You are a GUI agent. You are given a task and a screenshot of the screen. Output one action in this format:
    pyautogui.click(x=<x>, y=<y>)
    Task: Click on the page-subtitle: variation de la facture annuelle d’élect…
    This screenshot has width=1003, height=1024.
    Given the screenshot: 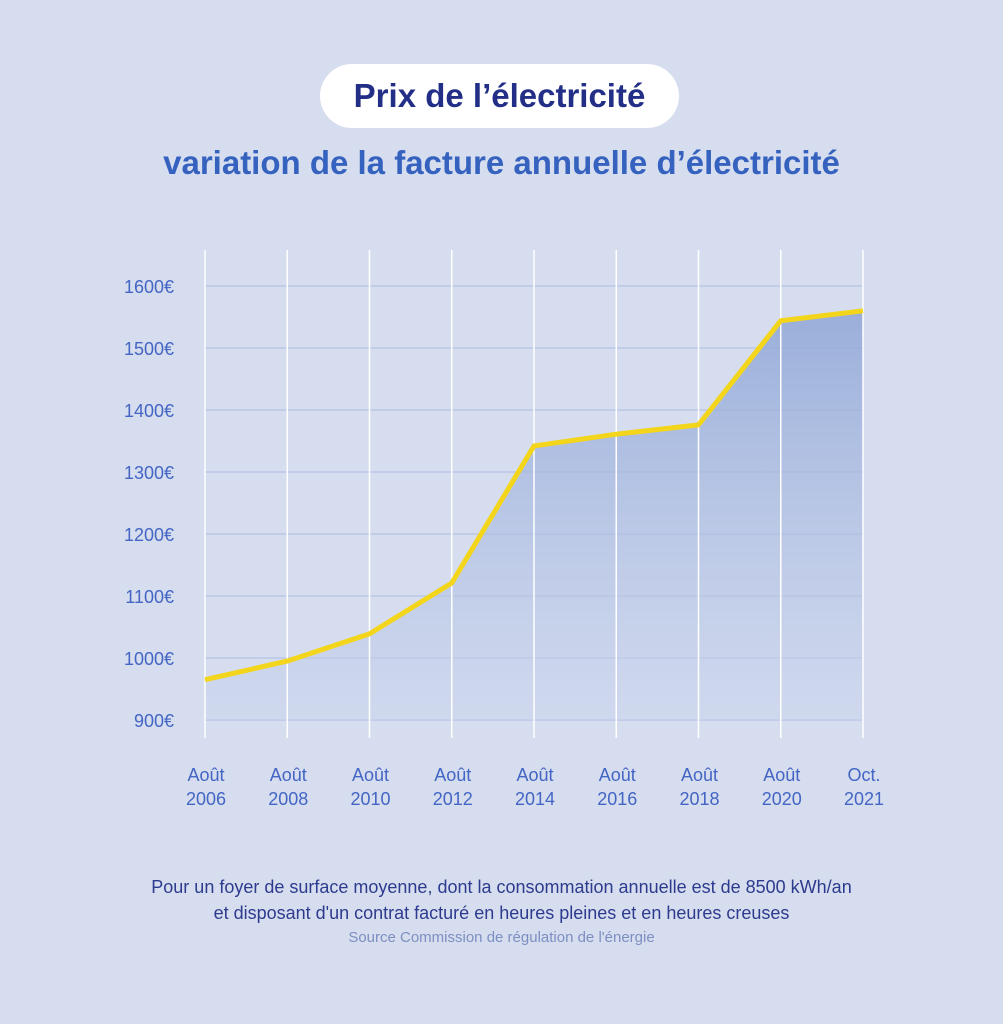 What is the action you would take?
    pyautogui.click(x=501, y=162)
    